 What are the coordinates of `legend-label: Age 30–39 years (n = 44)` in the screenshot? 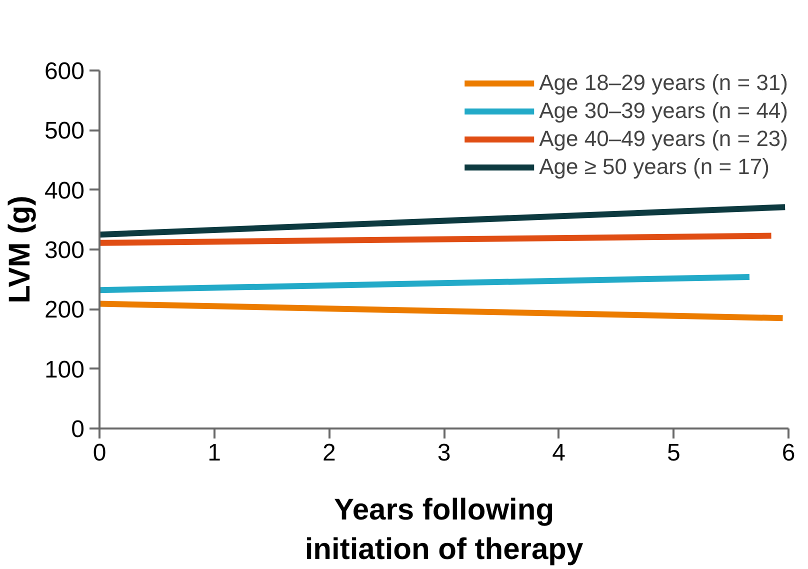 It's located at (663, 111).